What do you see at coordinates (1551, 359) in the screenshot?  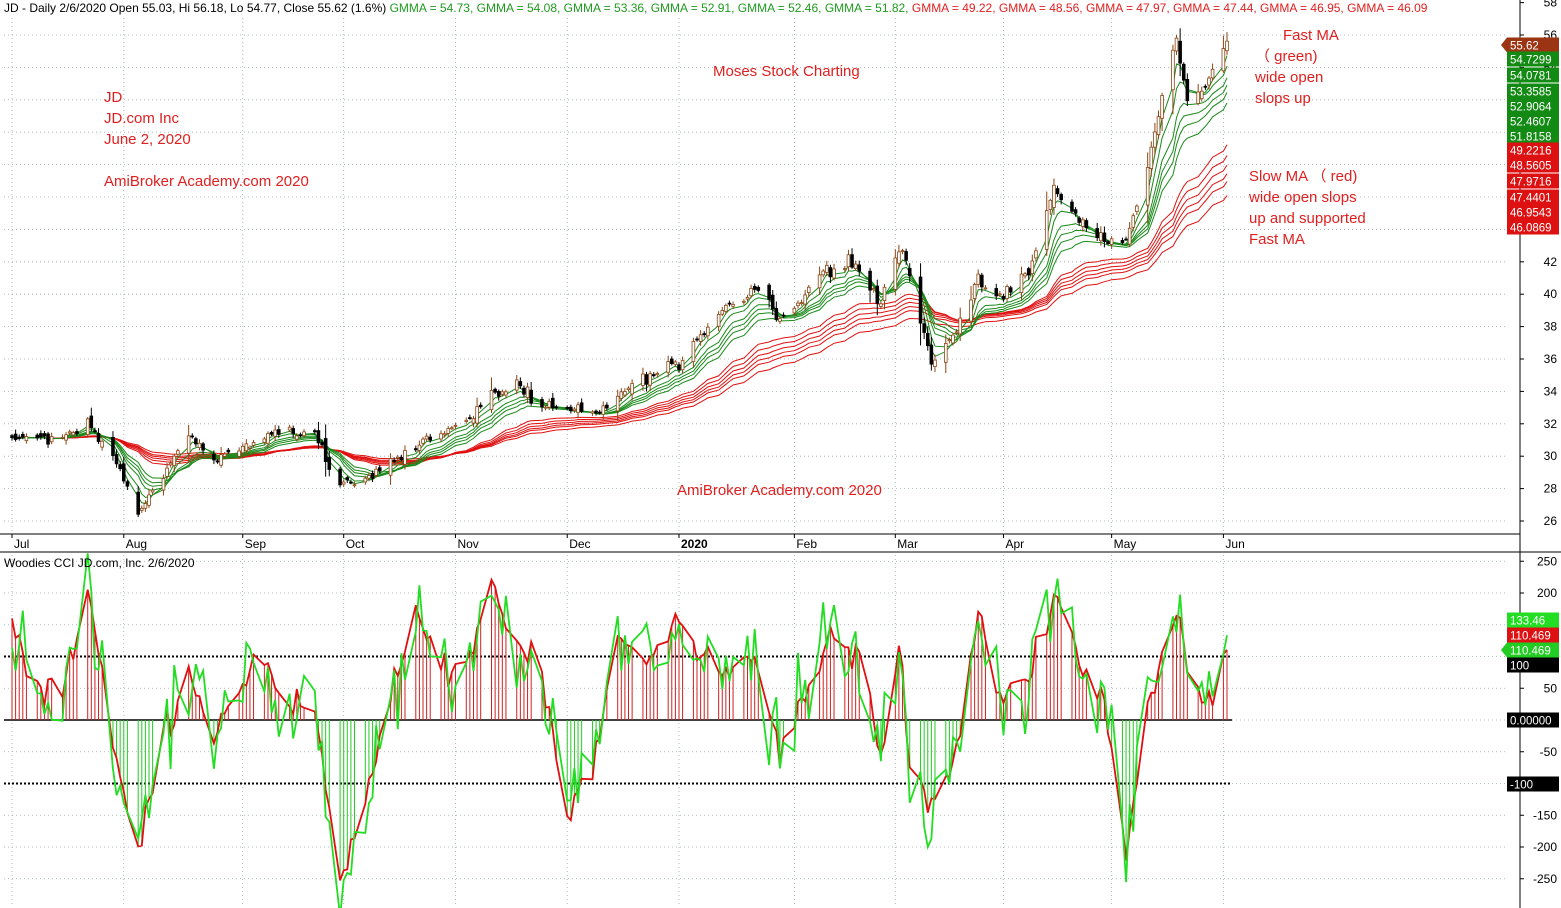 I see `price-y-tick-label: 36` at bounding box center [1551, 359].